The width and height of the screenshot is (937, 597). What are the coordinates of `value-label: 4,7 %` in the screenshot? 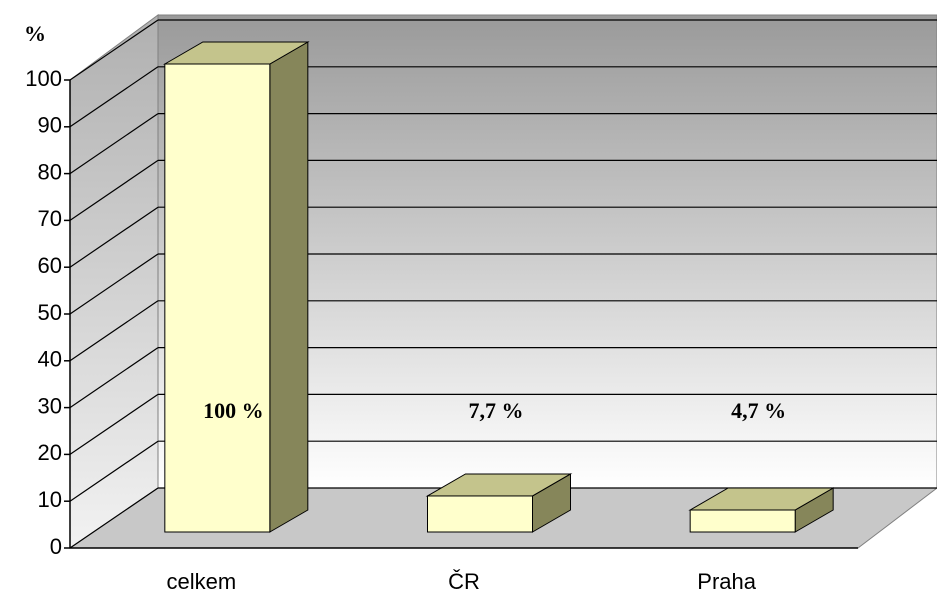 It's located at (758, 410).